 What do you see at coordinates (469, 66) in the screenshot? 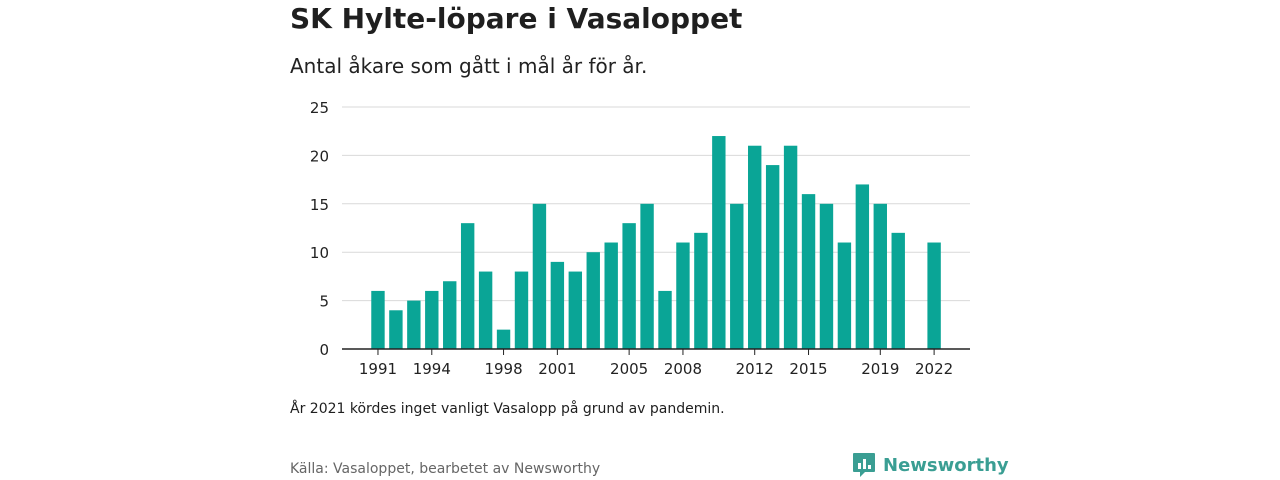
I see `chart-subtitle: Antal åkare som gått i mål år för år.` at bounding box center [469, 66].